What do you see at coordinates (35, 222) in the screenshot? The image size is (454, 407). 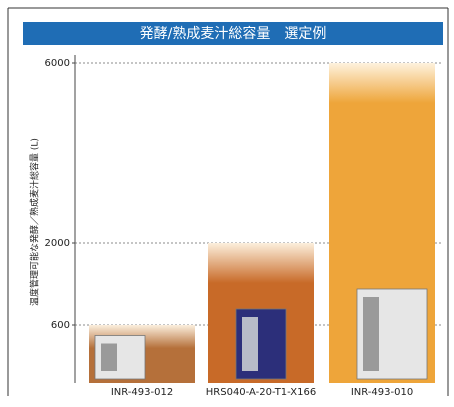 I see `y-axis-label: 温度管理可能な発酵／熟成麦汁総容量 (L)` at bounding box center [35, 222].